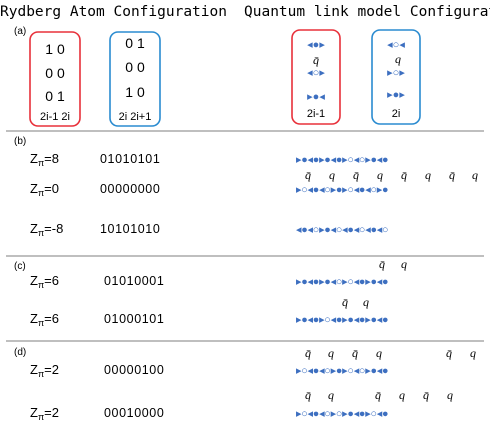 The image size is (490, 429). I want to click on panel-d-label: (d), so click(20, 352).